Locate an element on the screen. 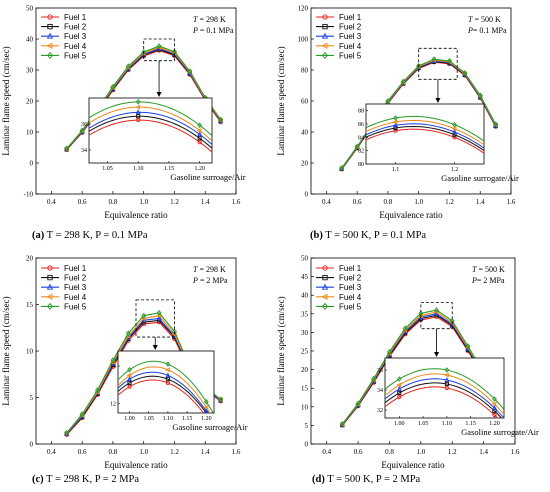  y-tick-label: 25 is located at coordinates (305, 352).